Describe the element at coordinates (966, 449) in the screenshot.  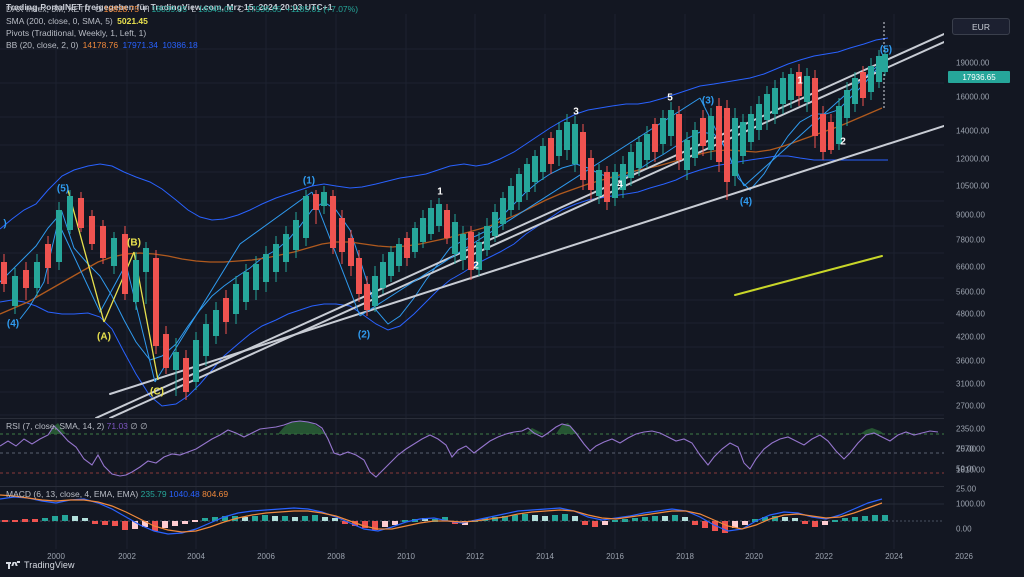
I see `rsi-tick-0: 75.00` at that location.